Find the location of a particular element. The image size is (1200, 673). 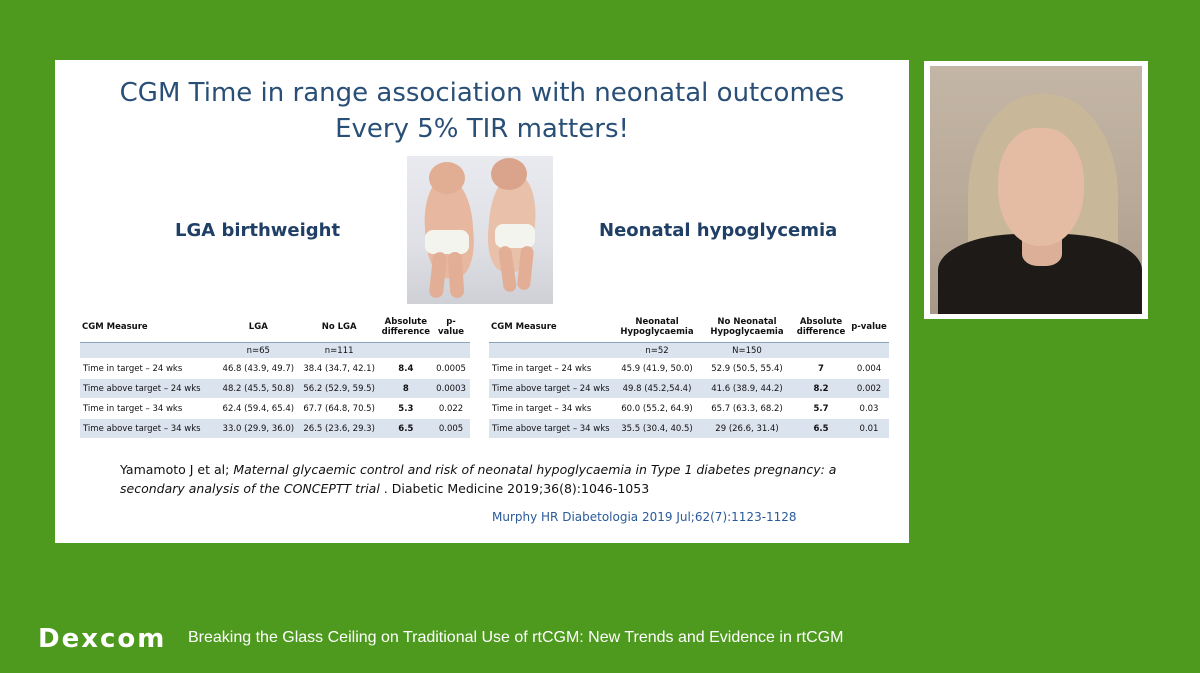

table-cell: n=65 is located at coordinates (258, 350).